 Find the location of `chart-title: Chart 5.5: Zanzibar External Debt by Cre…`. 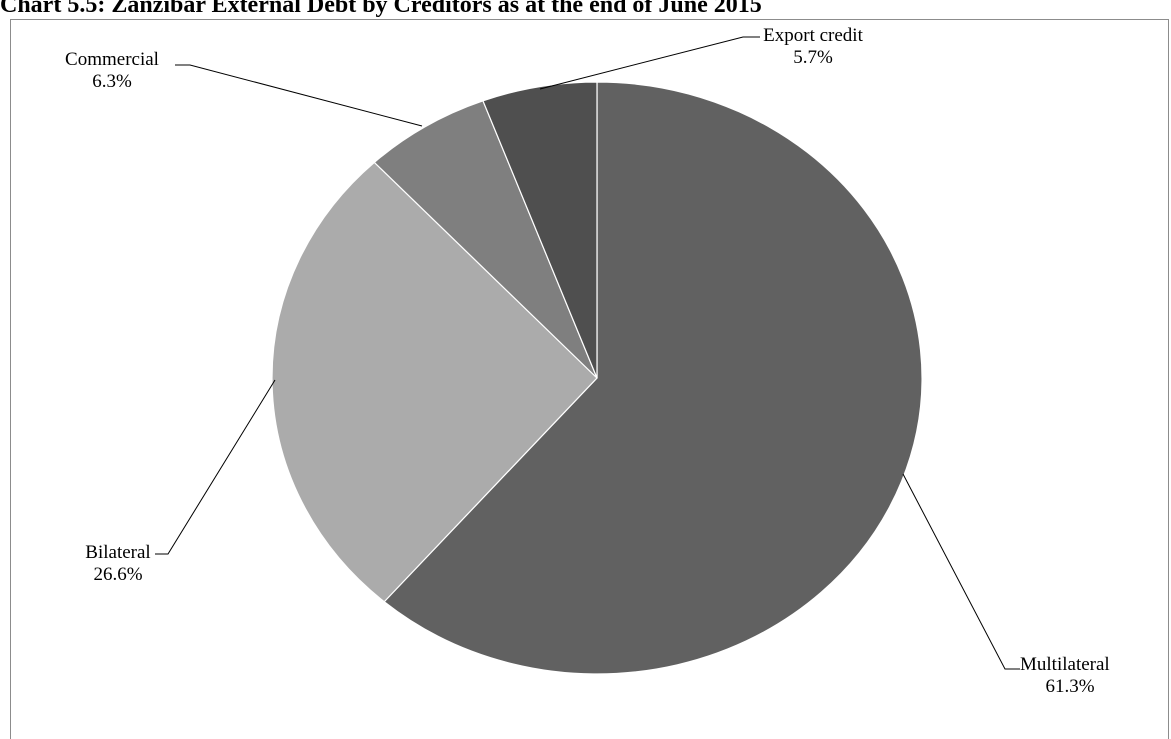

chart-title: Chart 5.5: Zanzibar External Debt by Cre… is located at coordinates (381, 9).